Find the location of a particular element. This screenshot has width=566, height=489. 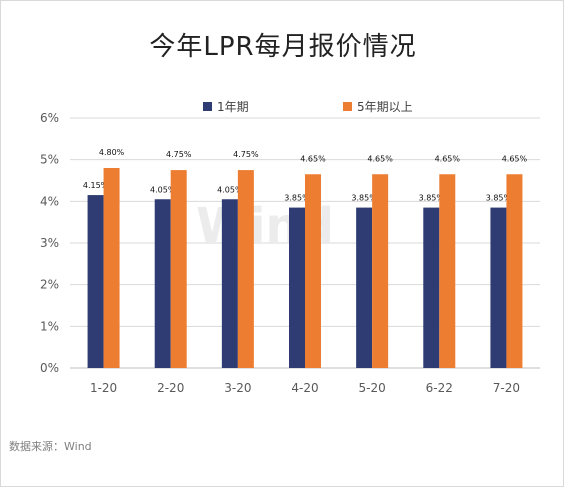

y-tick-label: 3% is located at coordinates (49, 243).